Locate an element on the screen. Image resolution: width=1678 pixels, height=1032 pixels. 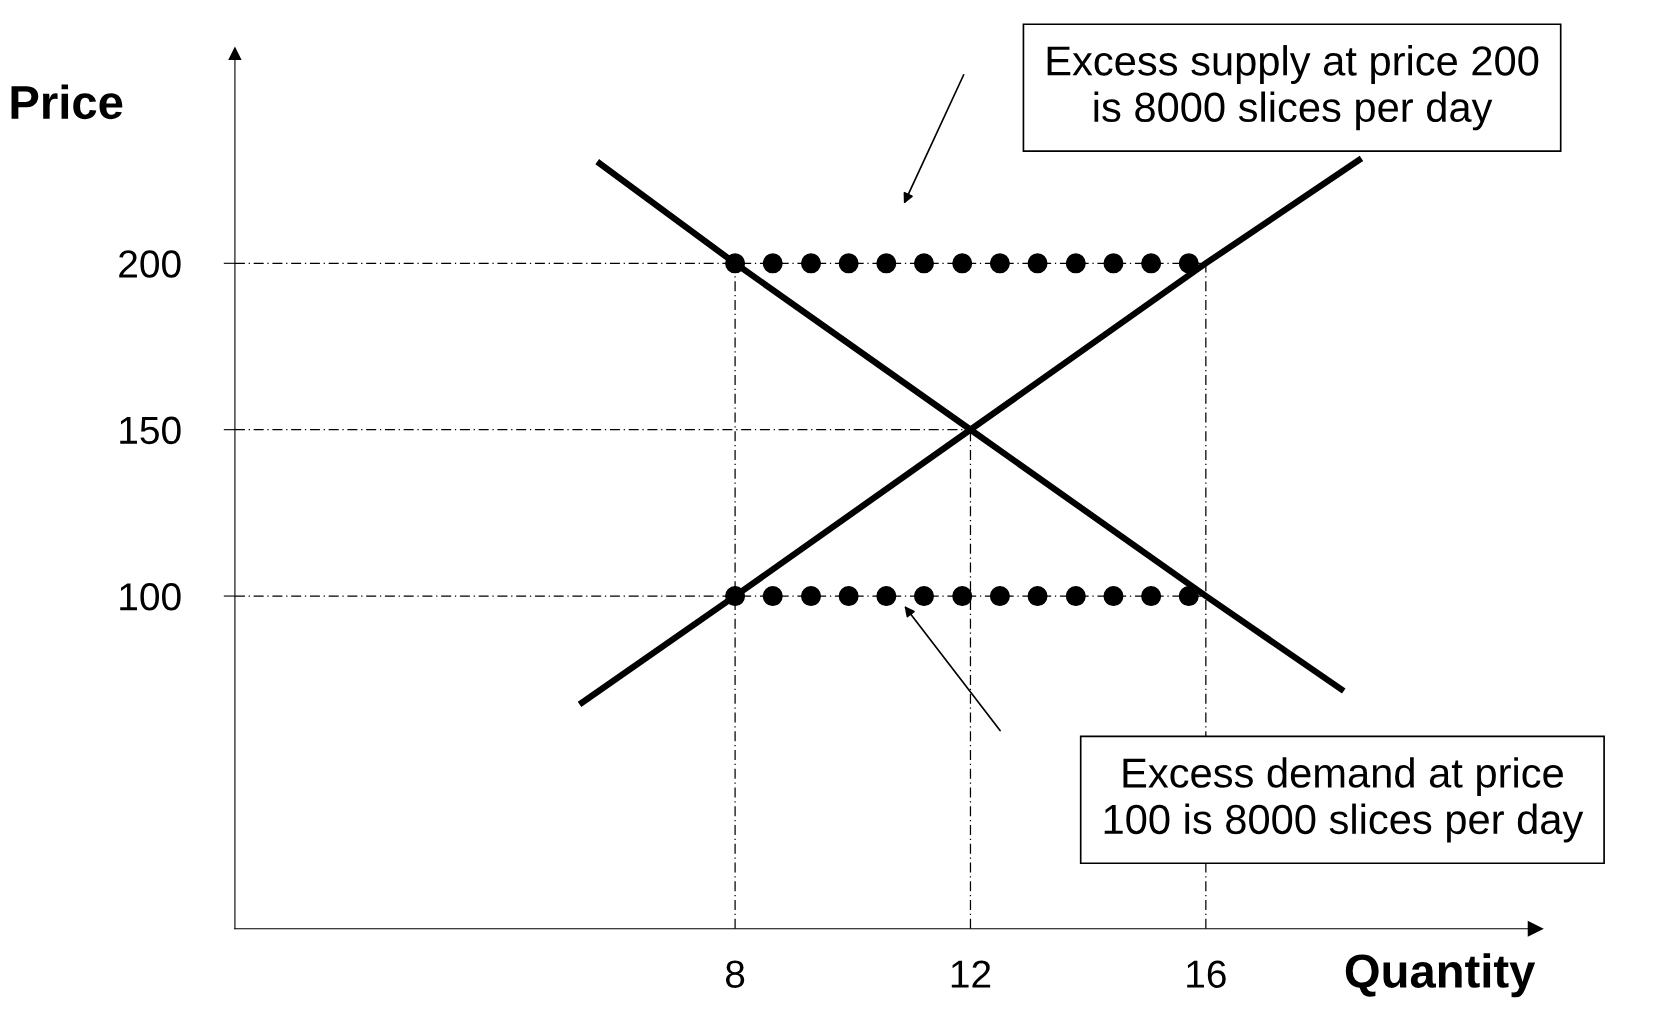
annotation: Excess supply at price 200 is 8000 slices per day is located at coordinates (1293, 88).